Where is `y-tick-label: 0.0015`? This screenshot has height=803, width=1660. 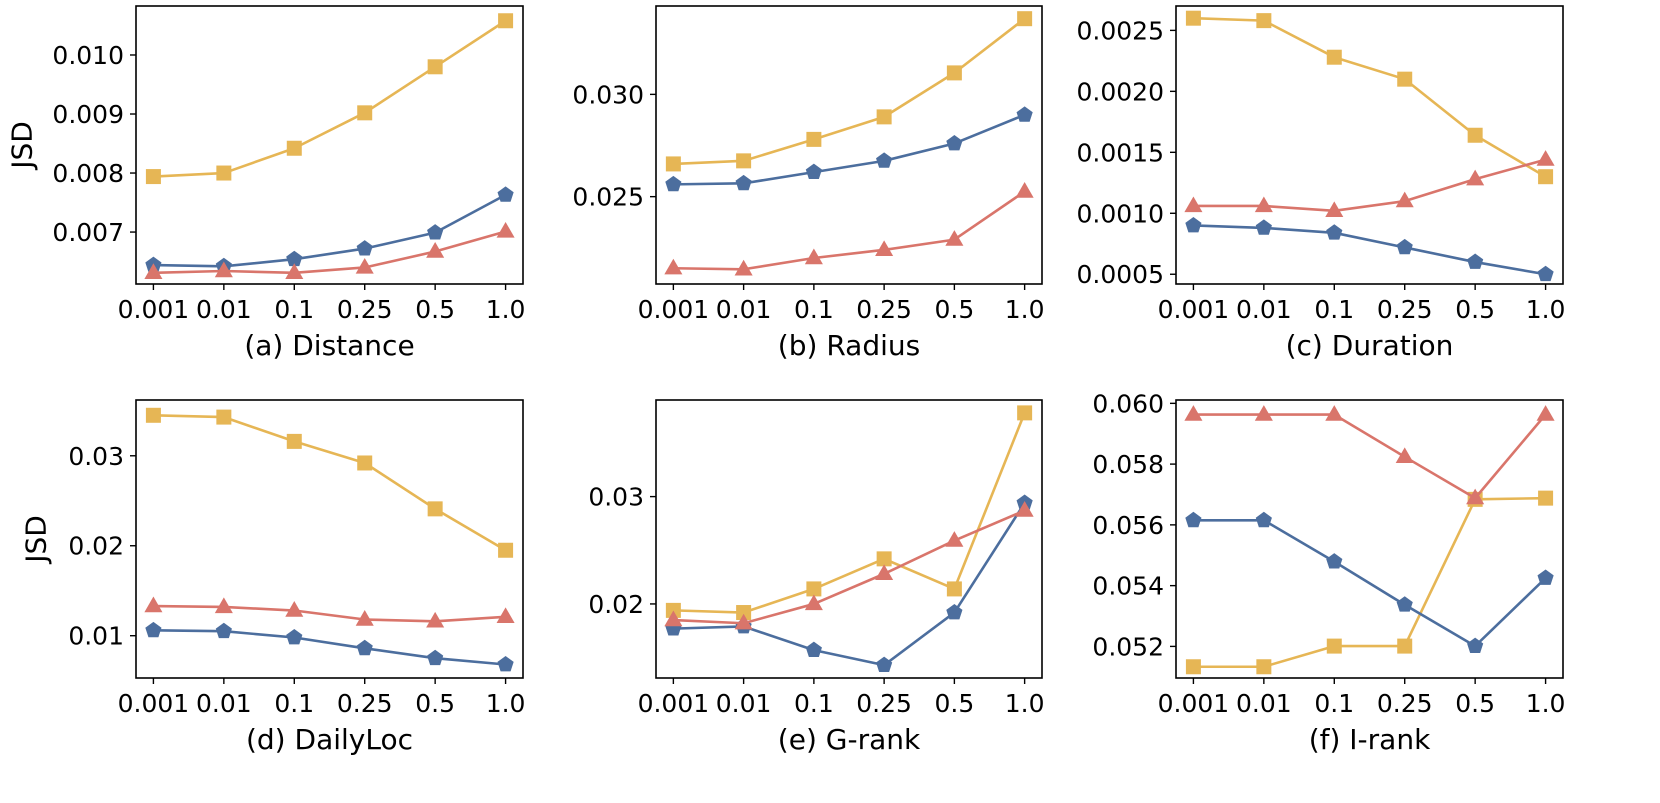
y-tick-label: 0.0015 is located at coordinates (1120, 152).